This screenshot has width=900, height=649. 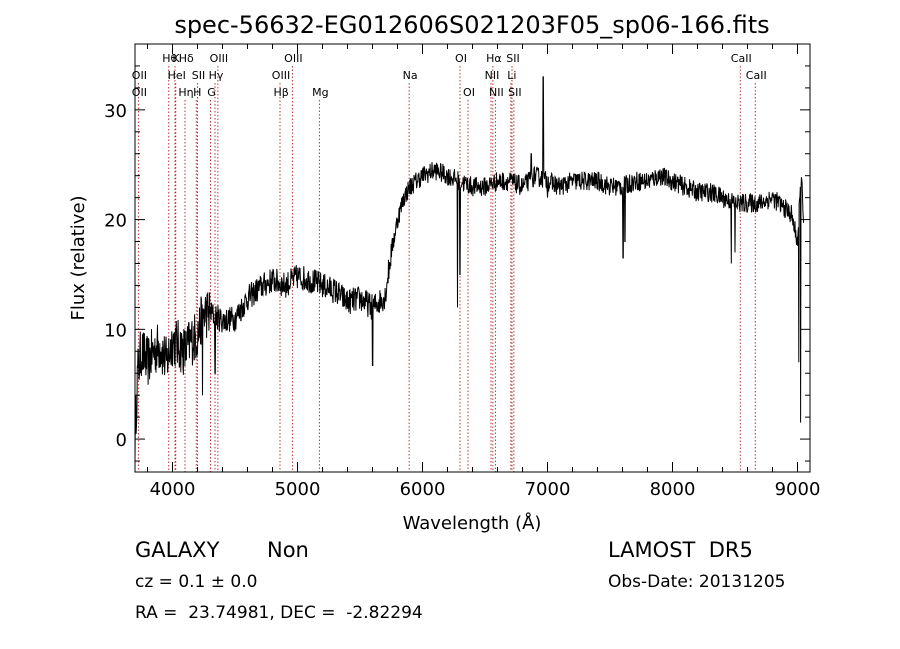 I want to click on line-marker-label: Hα, so click(x=494, y=58).